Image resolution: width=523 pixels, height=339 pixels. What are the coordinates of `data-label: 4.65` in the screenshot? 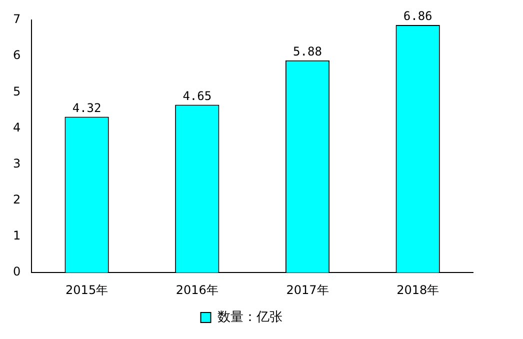 It's located at (197, 95).